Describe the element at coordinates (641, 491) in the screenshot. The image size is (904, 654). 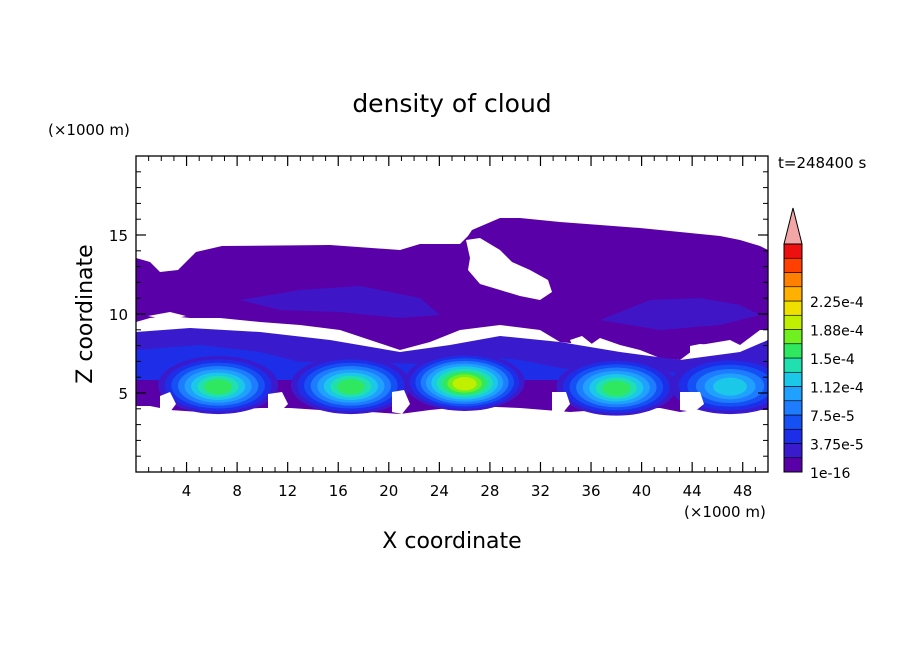
I see `x-tick-label: 40` at that location.